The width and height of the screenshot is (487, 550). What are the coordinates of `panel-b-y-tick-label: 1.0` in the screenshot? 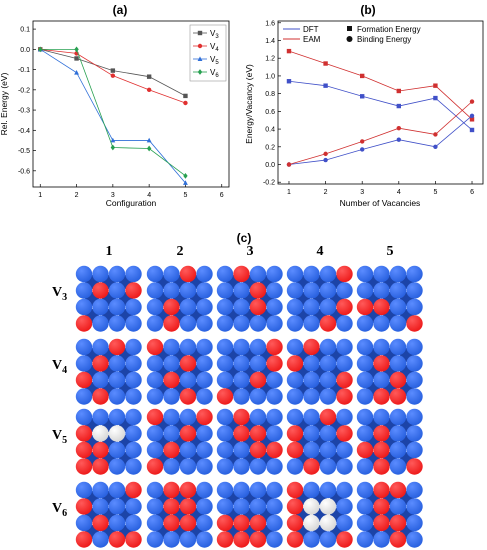 It's located at (270, 76).